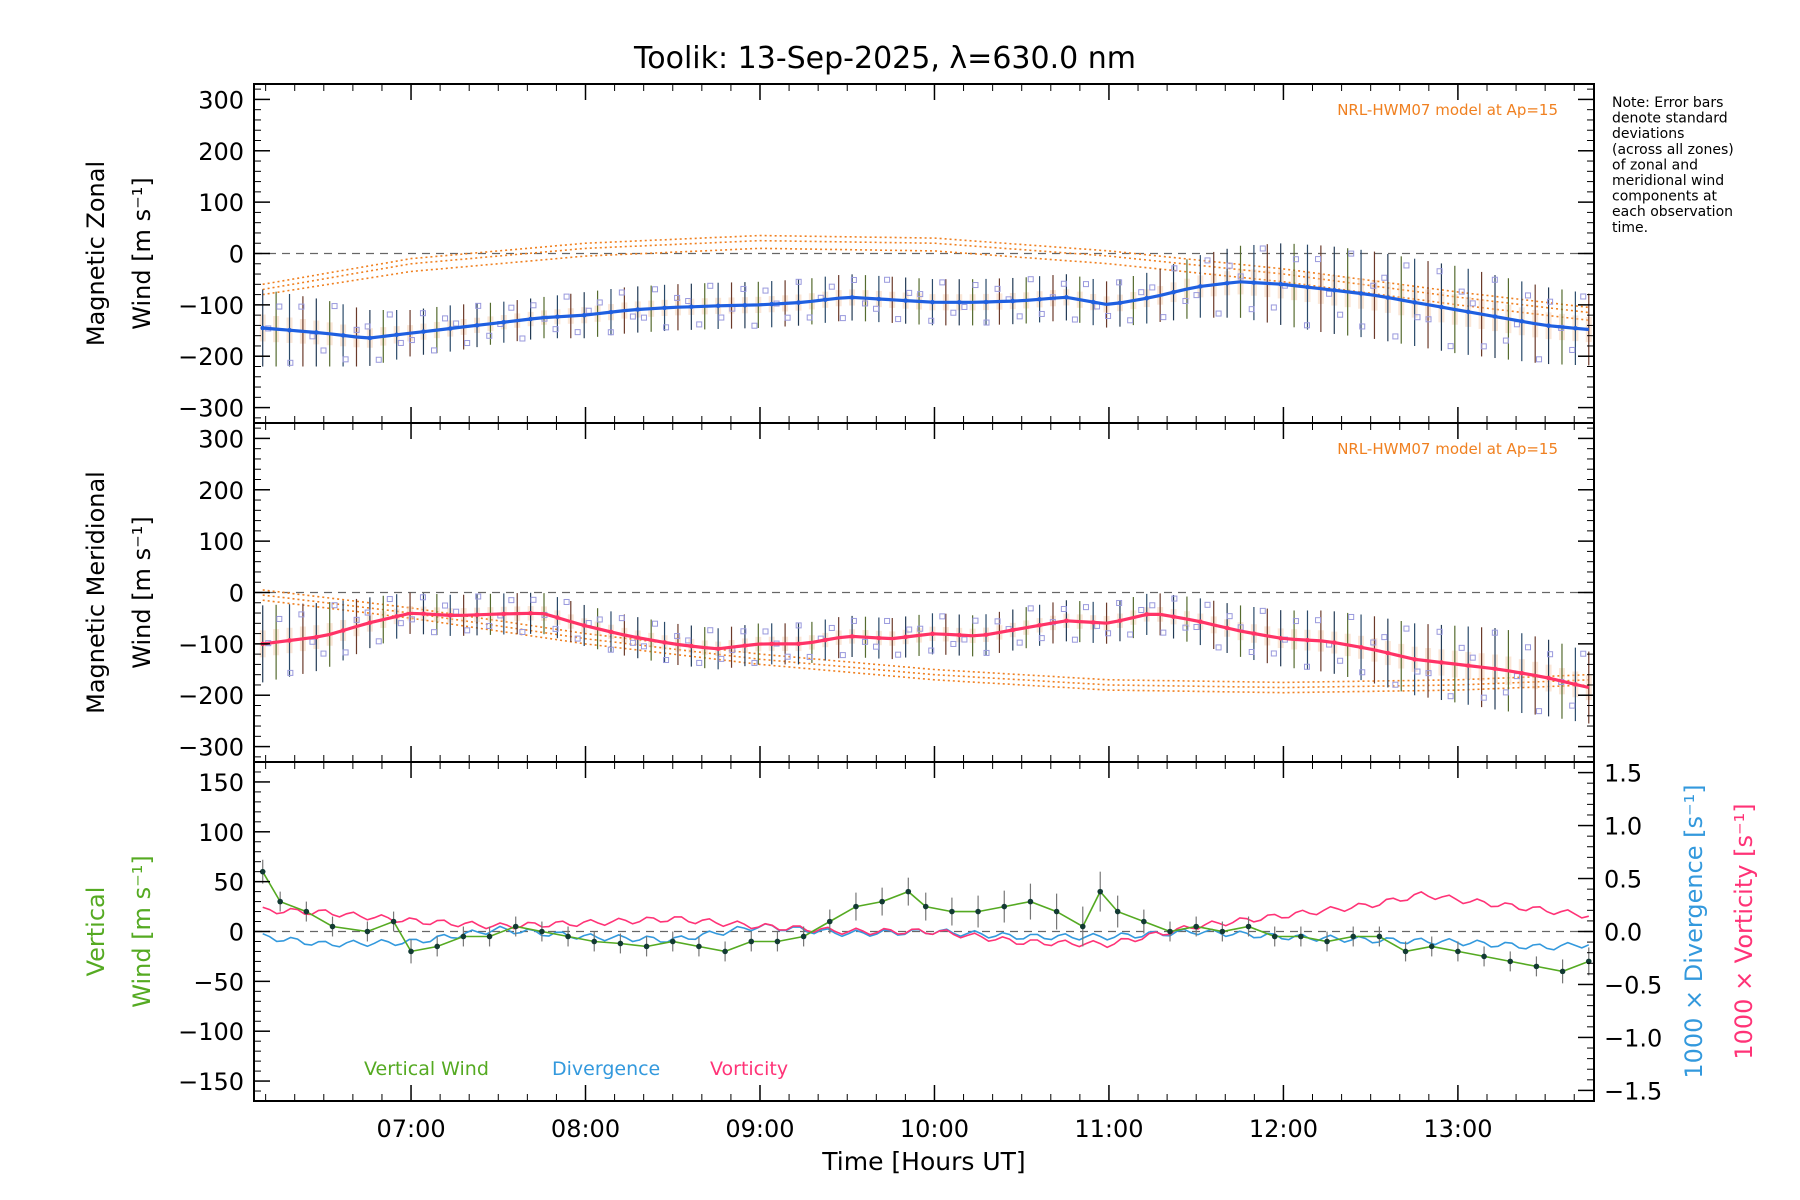 Image resolution: width=1800 pixels, height=1200 pixels. Describe the element at coordinates (221, 439) in the screenshot. I see `ytick-label: 300` at that location.